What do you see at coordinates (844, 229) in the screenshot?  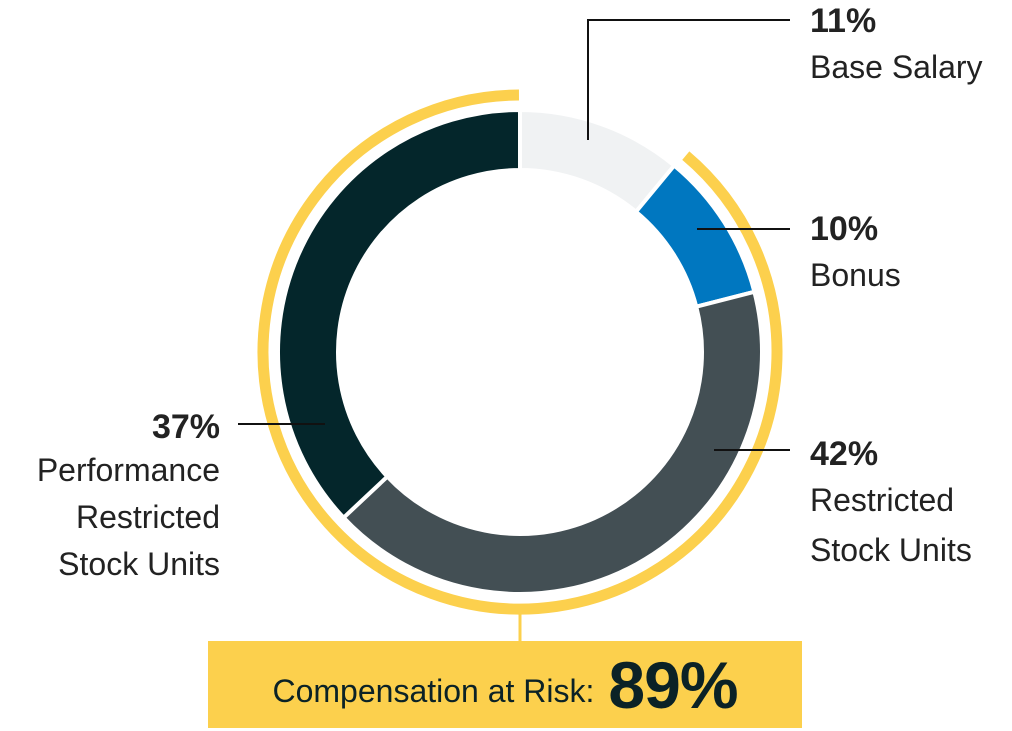 I see `slice-percent-1: 10%` at bounding box center [844, 229].